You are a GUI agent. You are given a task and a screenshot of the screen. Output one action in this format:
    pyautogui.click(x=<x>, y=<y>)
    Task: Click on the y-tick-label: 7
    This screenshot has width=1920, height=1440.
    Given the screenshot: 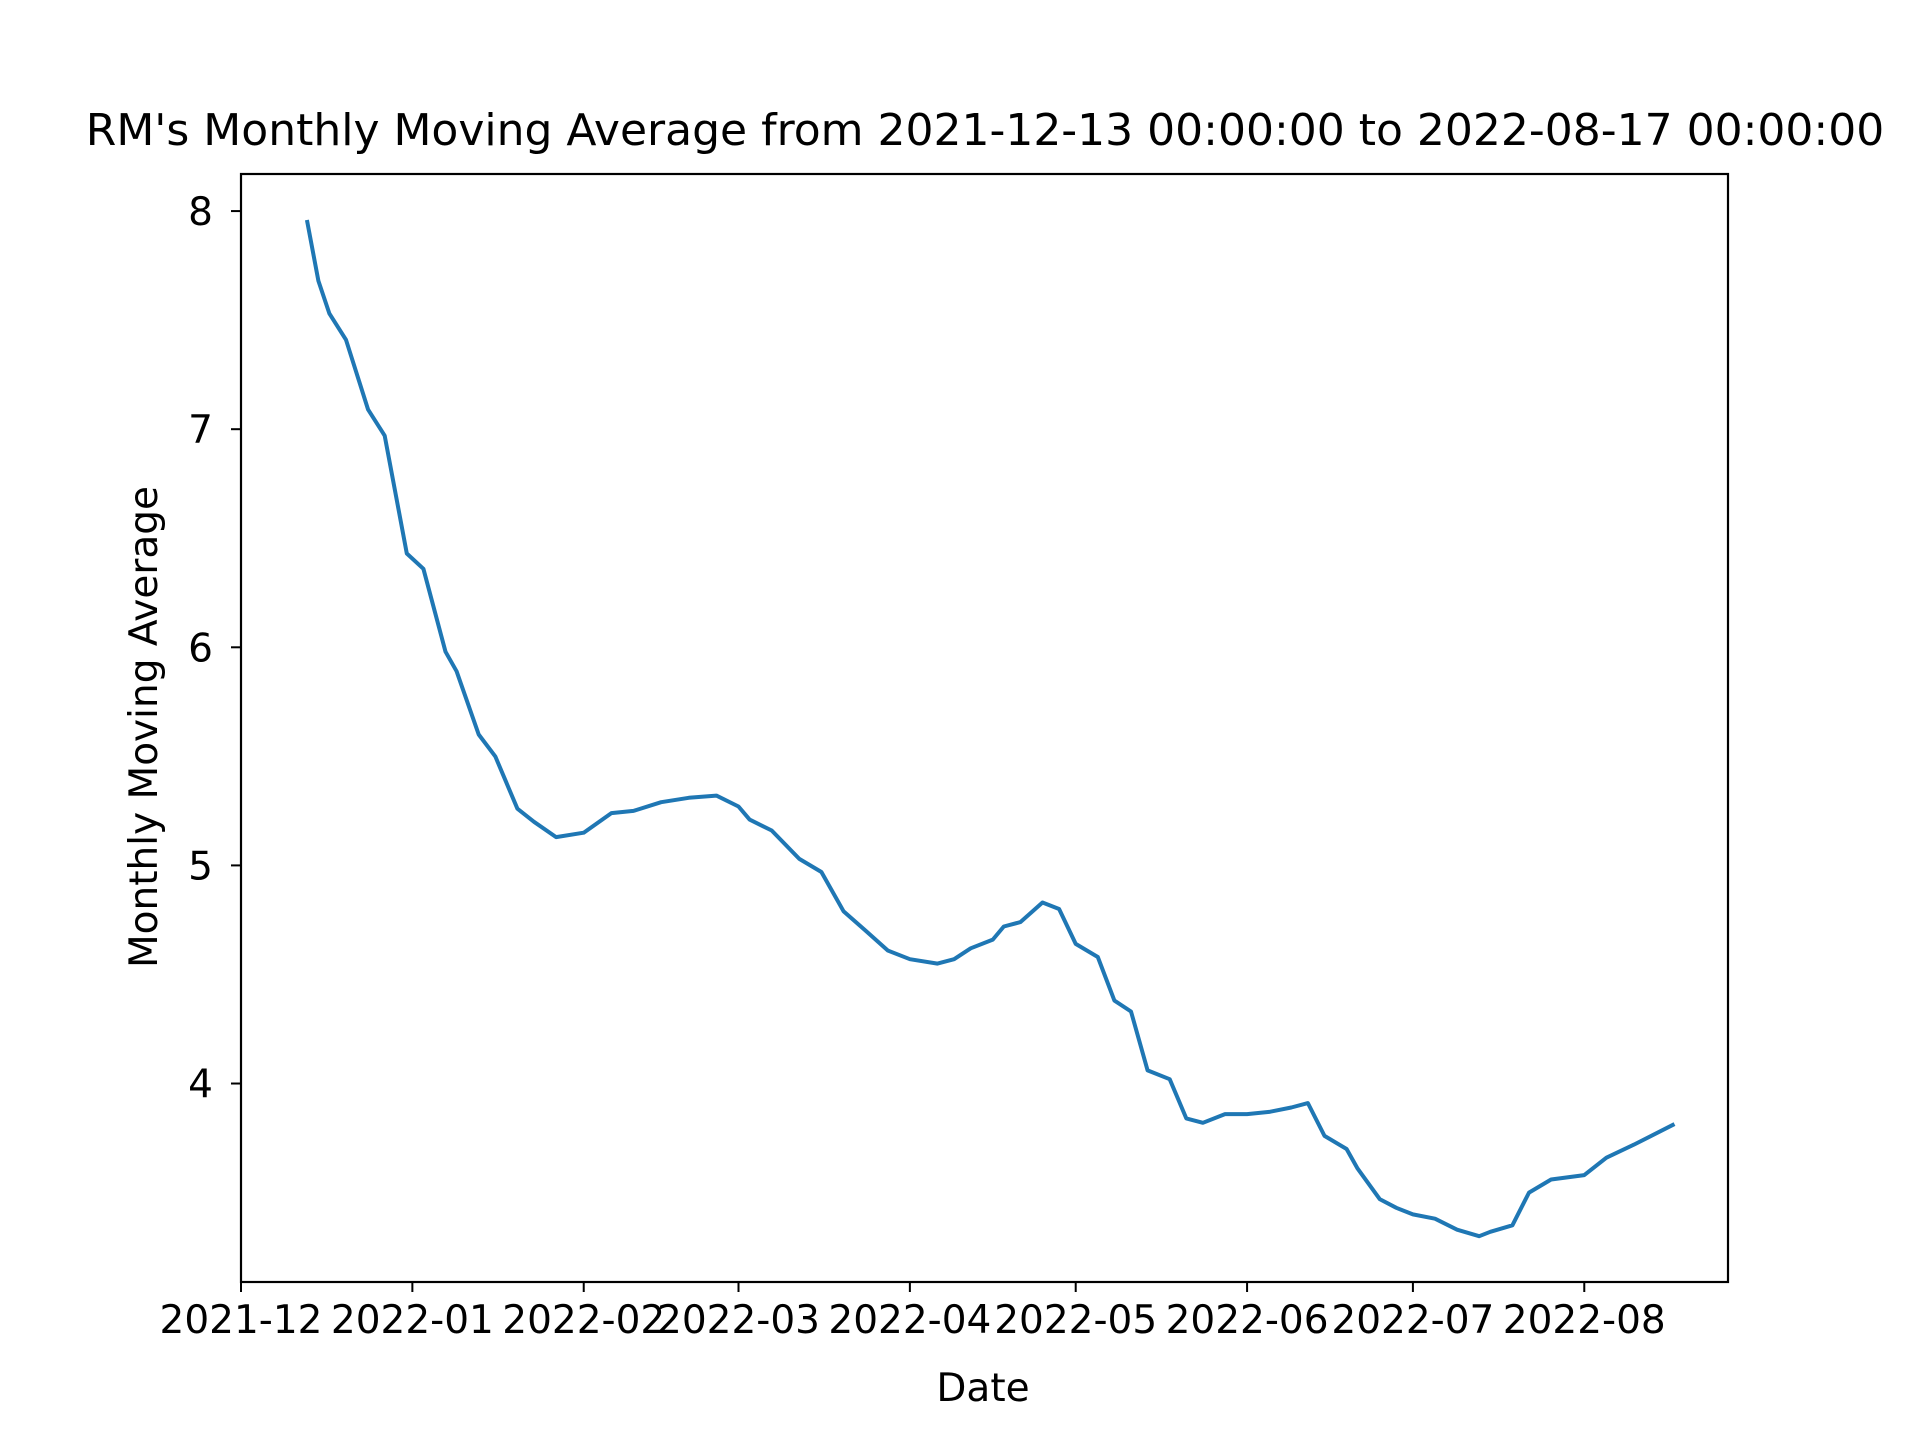 What is the action you would take?
    pyautogui.click(x=200, y=430)
    